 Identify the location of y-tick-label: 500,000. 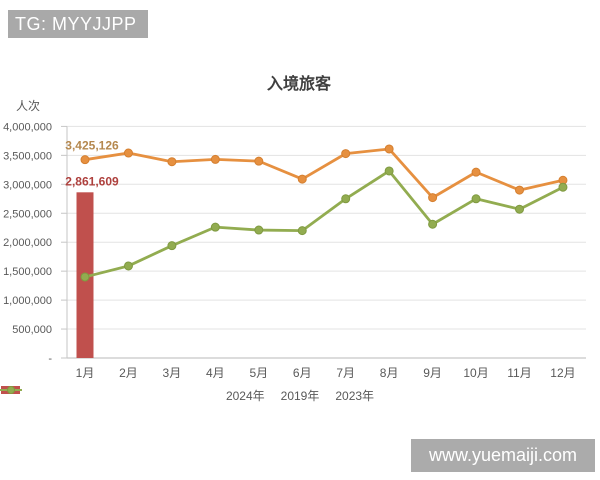
(32, 330).